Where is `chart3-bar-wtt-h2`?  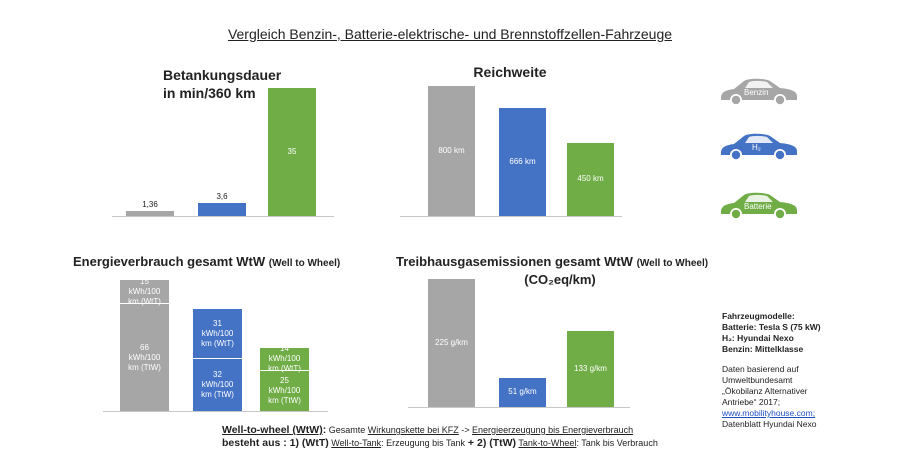 chart3-bar-wtt-h2 is located at coordinates (217, 334).